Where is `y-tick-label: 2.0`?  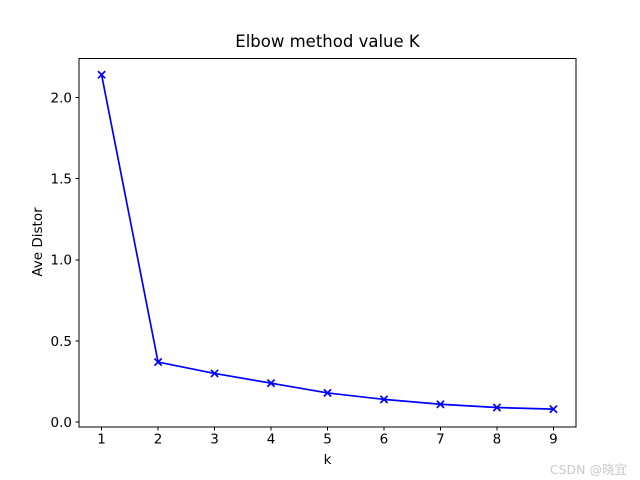
y-tick-label: 2.0 is located at coordinates (61, 98).